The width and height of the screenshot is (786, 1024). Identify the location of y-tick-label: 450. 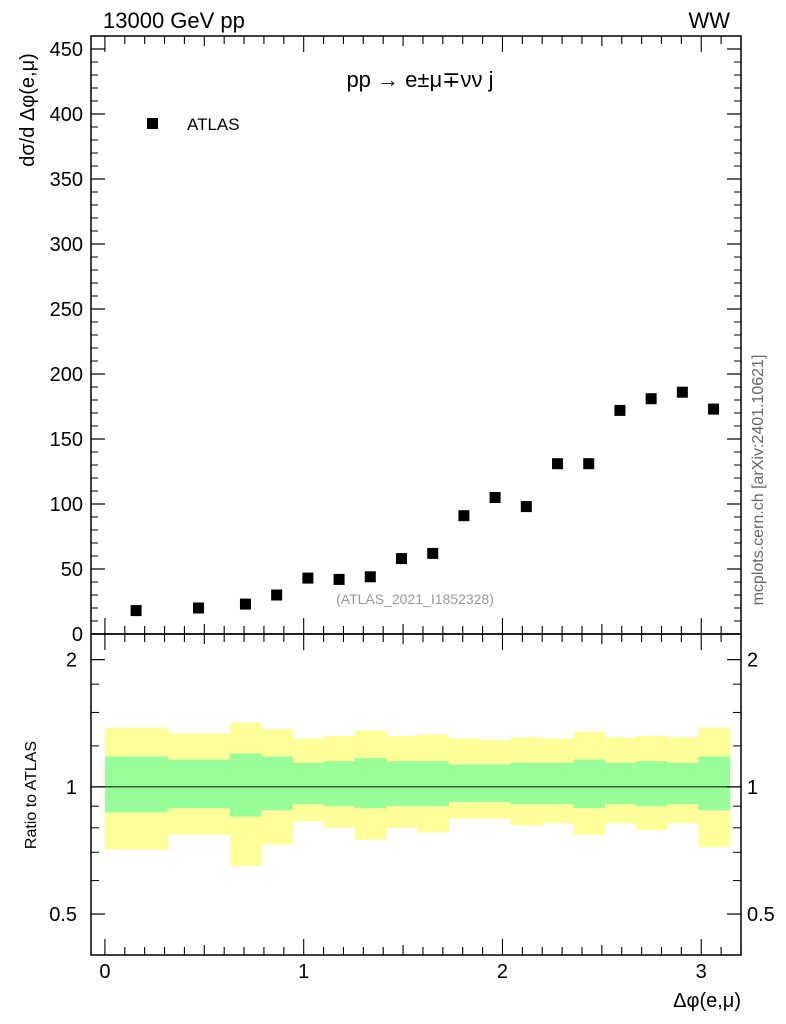
(66, 50).